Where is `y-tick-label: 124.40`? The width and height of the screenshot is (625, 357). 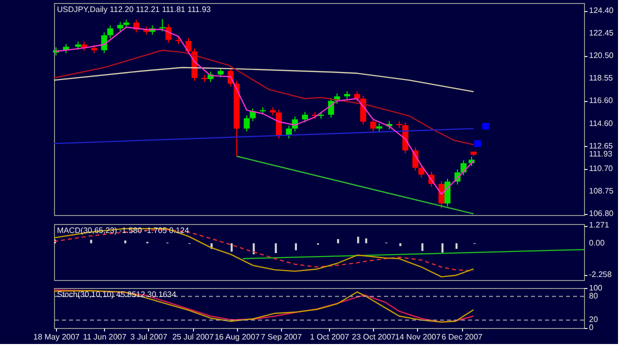 y-tick-label: 124.40 is located at coordinates (601, 11).